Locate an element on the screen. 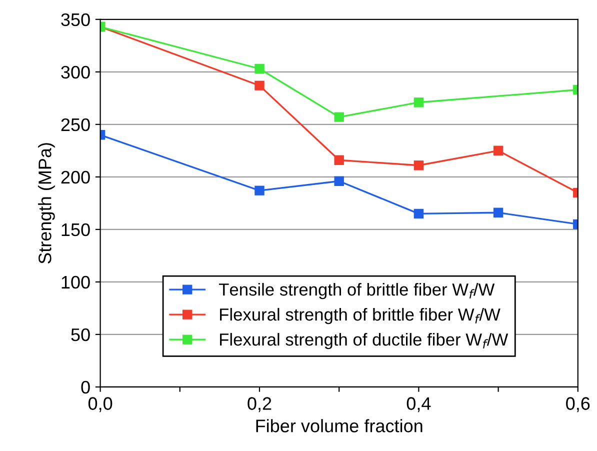 The height and width of the screenshot is (451, 597). x-axis-title: Fiber volume fraction is located at coordinates (339, 425).